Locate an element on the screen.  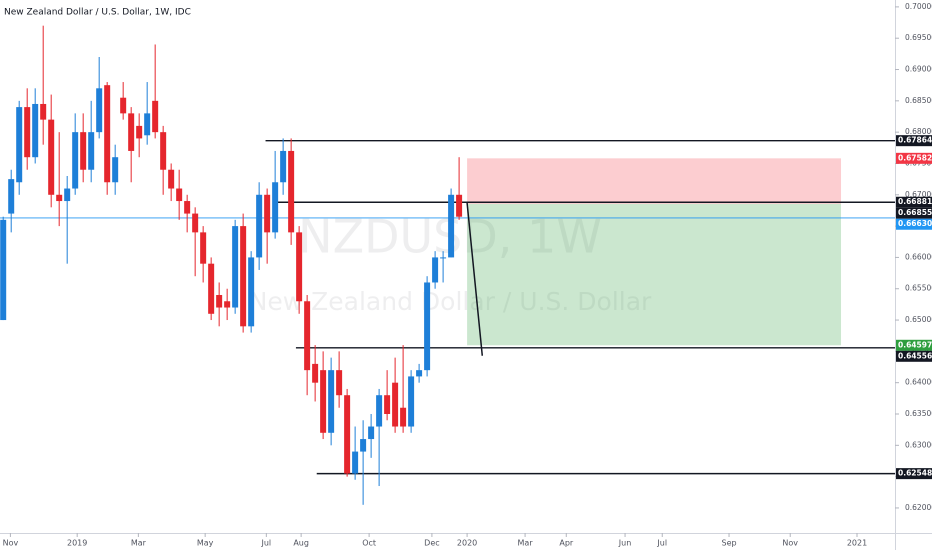
price-label: 0.66855 is located at coordinates (915, 212).